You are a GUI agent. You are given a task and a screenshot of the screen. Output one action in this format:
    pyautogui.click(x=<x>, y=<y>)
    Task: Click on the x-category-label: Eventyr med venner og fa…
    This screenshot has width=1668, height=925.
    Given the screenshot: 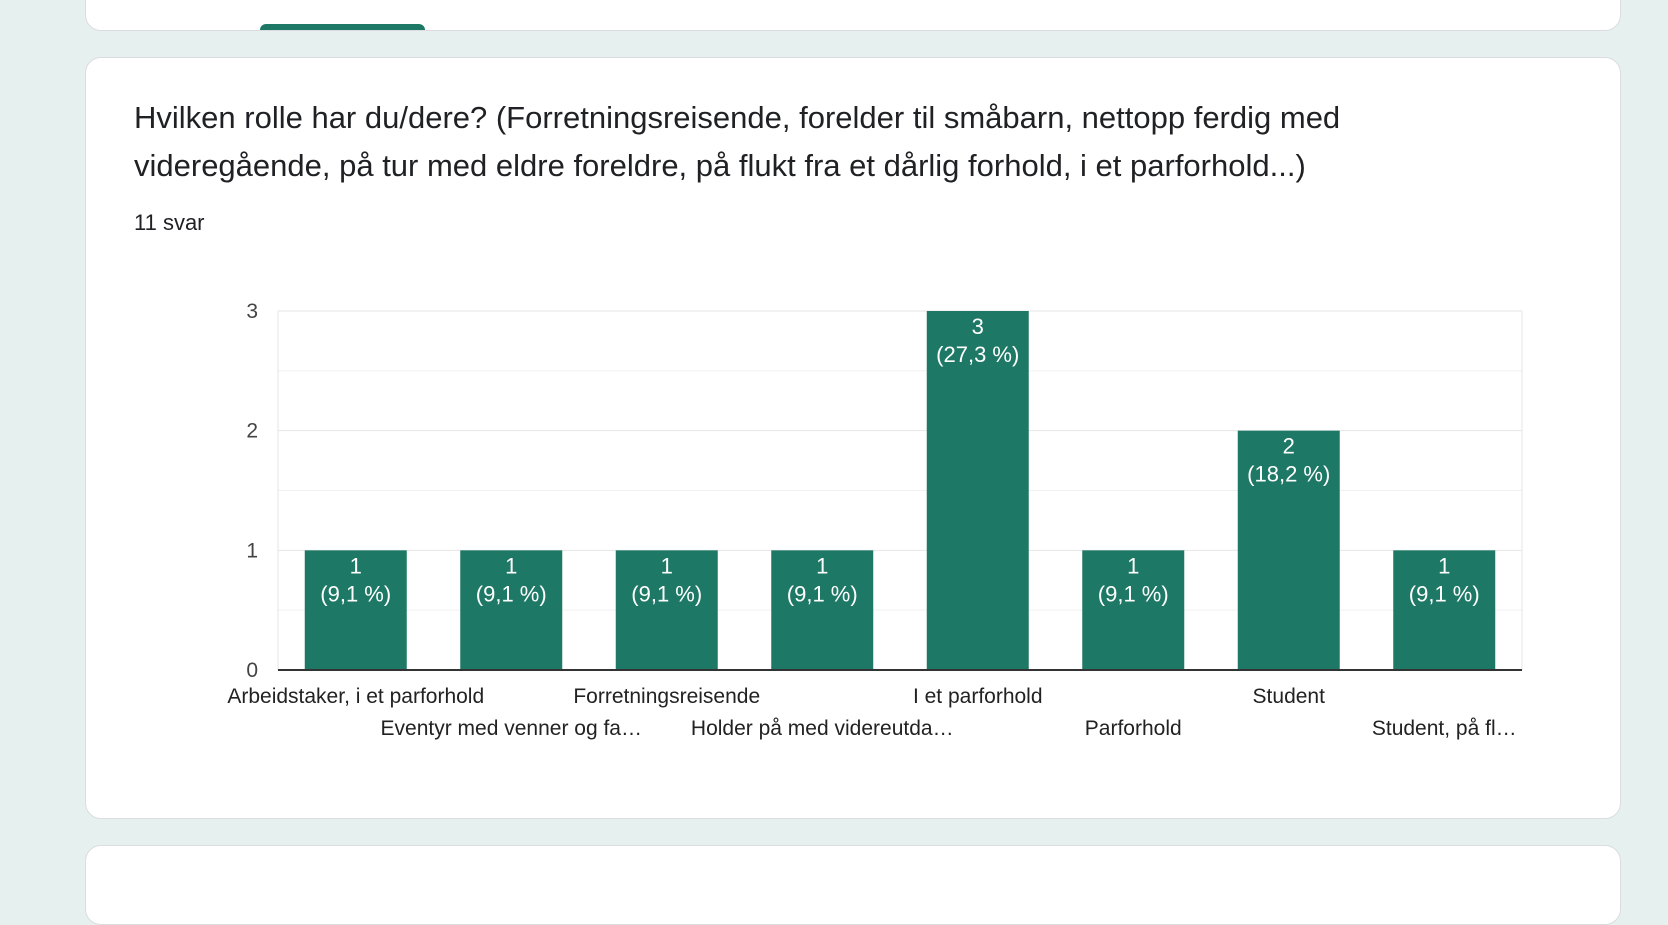 What is the action you would take?
    pyautogui.click(x=511, y=728)
    